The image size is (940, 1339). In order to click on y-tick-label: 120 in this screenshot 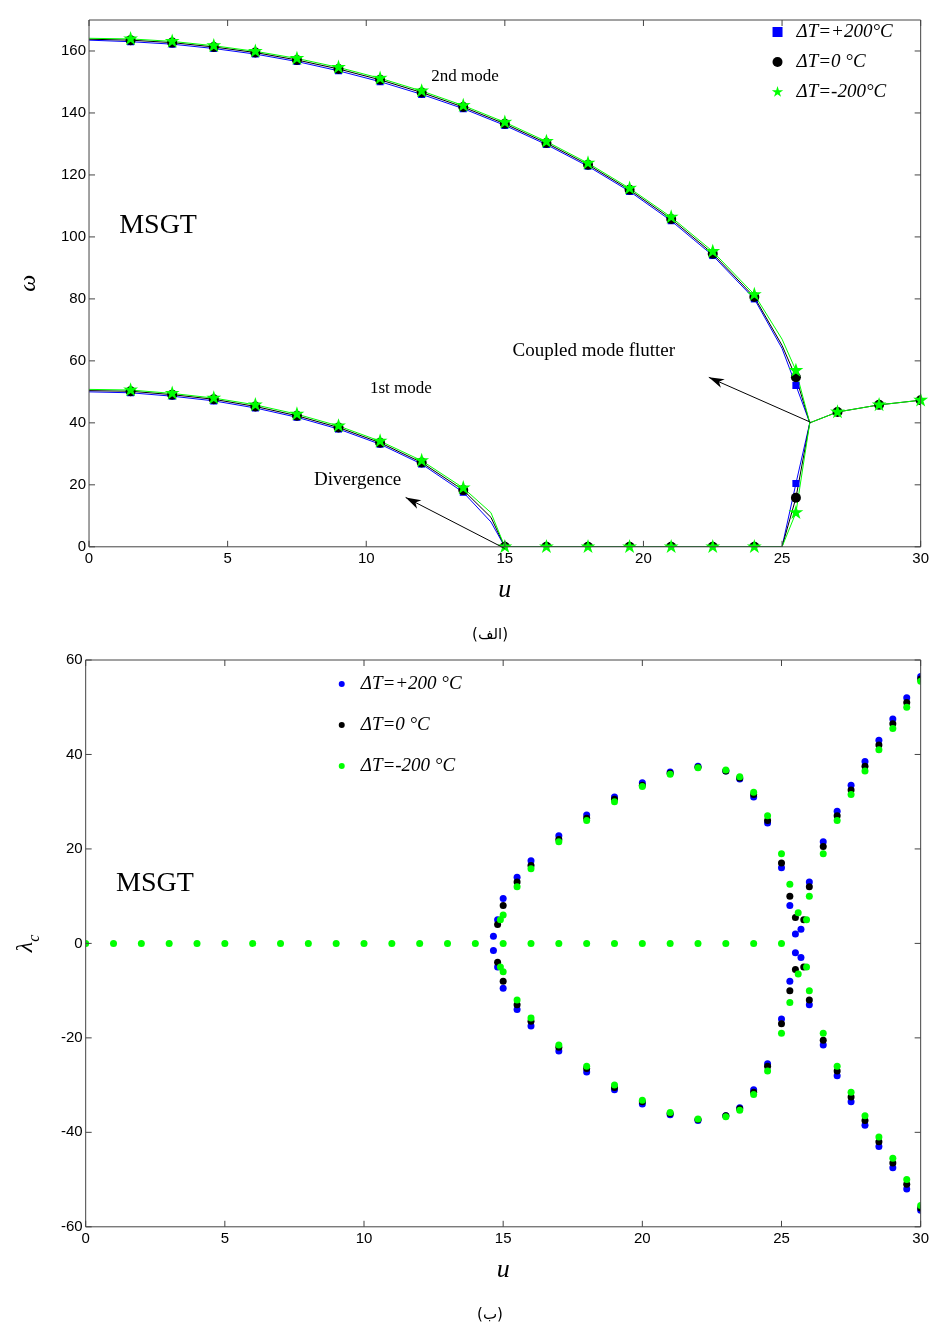, I will do `click(74, 174)`.